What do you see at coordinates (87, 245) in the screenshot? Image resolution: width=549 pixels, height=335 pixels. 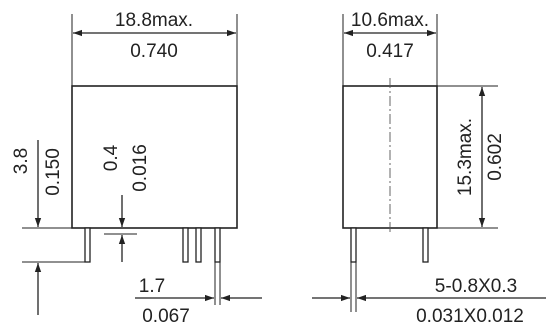 I see `front-pin-left` at bounding box center [87, 245].